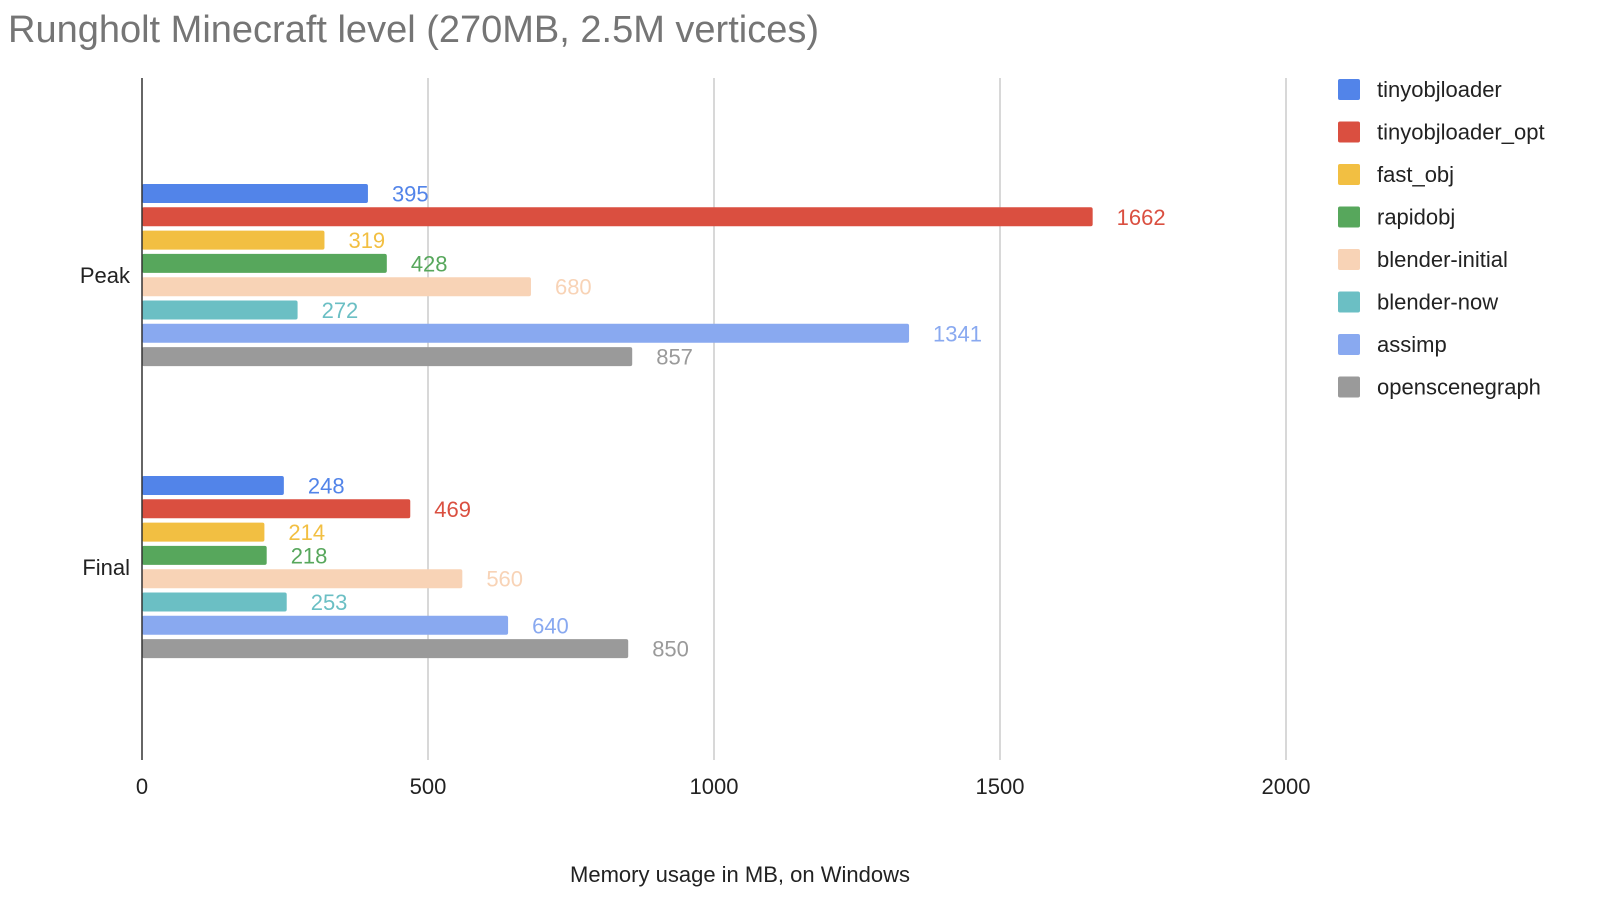 The image size is (1622, 898). Describe the element at coordinates (1412, 344) in the screenshot. I see `legend-label-assimp: assimp` at that location.